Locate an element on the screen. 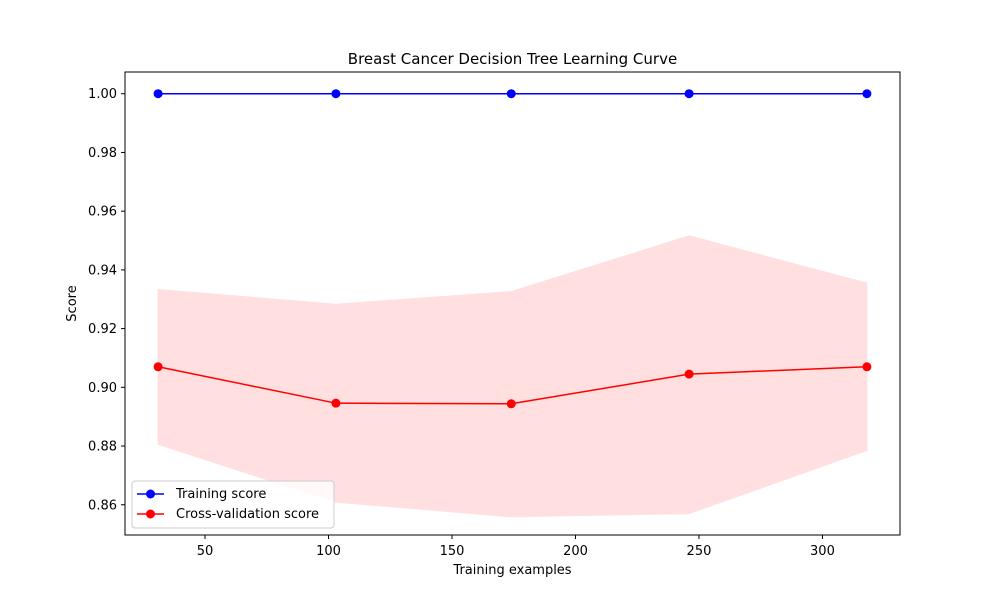 This screenshot has width=1000, height=600. legend-label-cv: Cross-validation score is located at coordinates (247, 514).